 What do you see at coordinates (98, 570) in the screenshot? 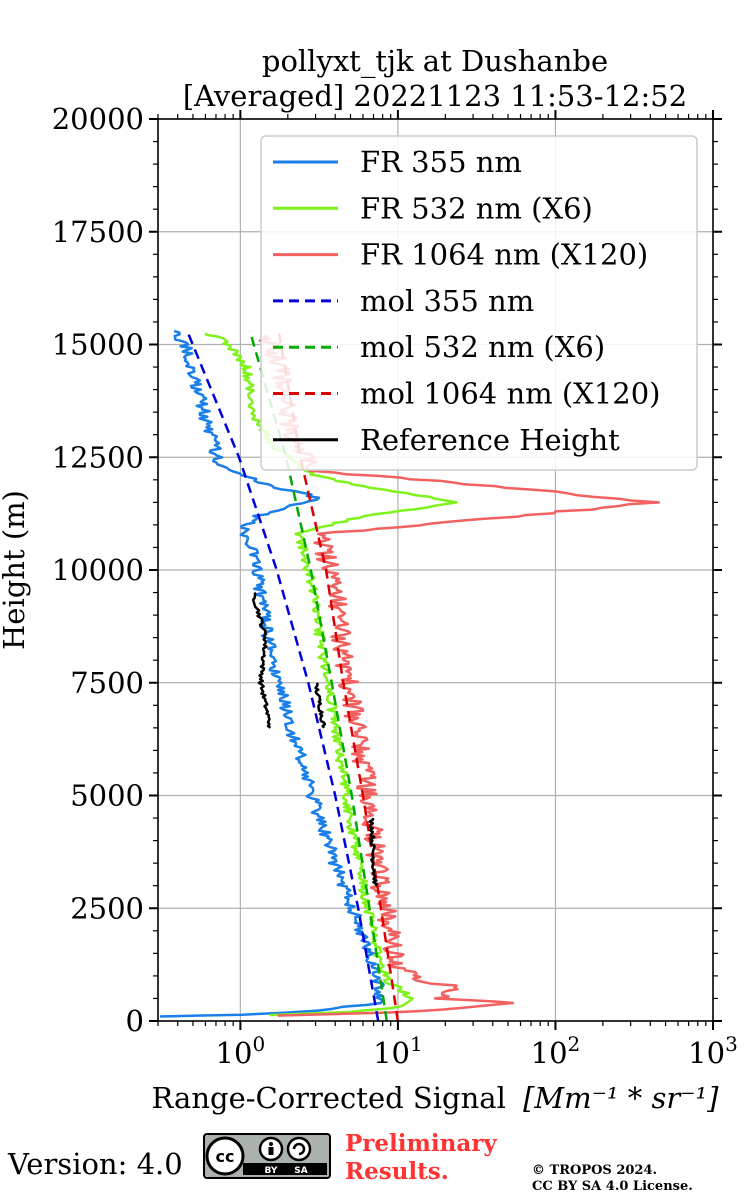
I see `y-tick-label: 10000` at bounding box center [98, 570].